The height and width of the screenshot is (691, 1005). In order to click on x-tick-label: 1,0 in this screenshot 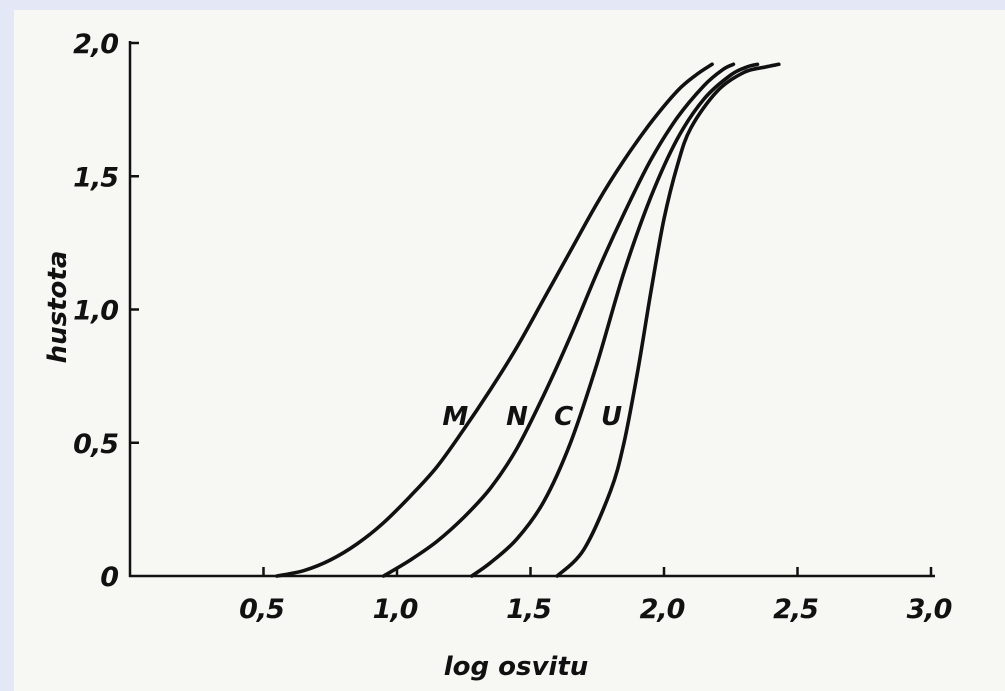, I will do `click(395, 609)`.